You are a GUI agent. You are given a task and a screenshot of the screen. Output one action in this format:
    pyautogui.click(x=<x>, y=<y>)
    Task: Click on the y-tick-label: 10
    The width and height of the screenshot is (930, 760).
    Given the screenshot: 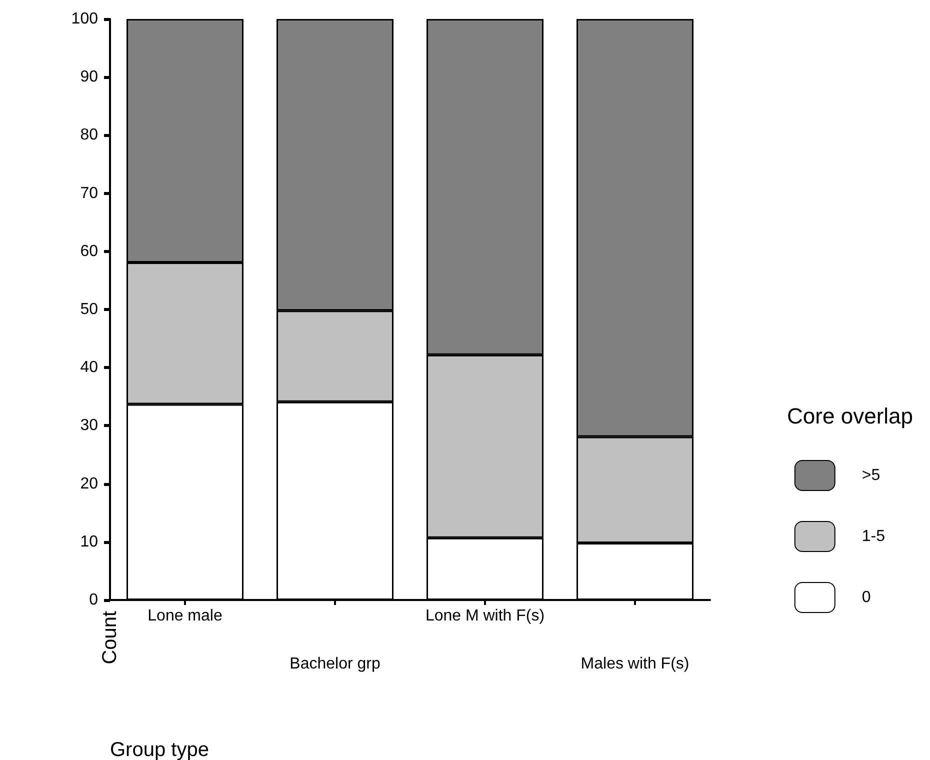 What is the action you would take?
    pyautogui.click(x=89, y=541)
    